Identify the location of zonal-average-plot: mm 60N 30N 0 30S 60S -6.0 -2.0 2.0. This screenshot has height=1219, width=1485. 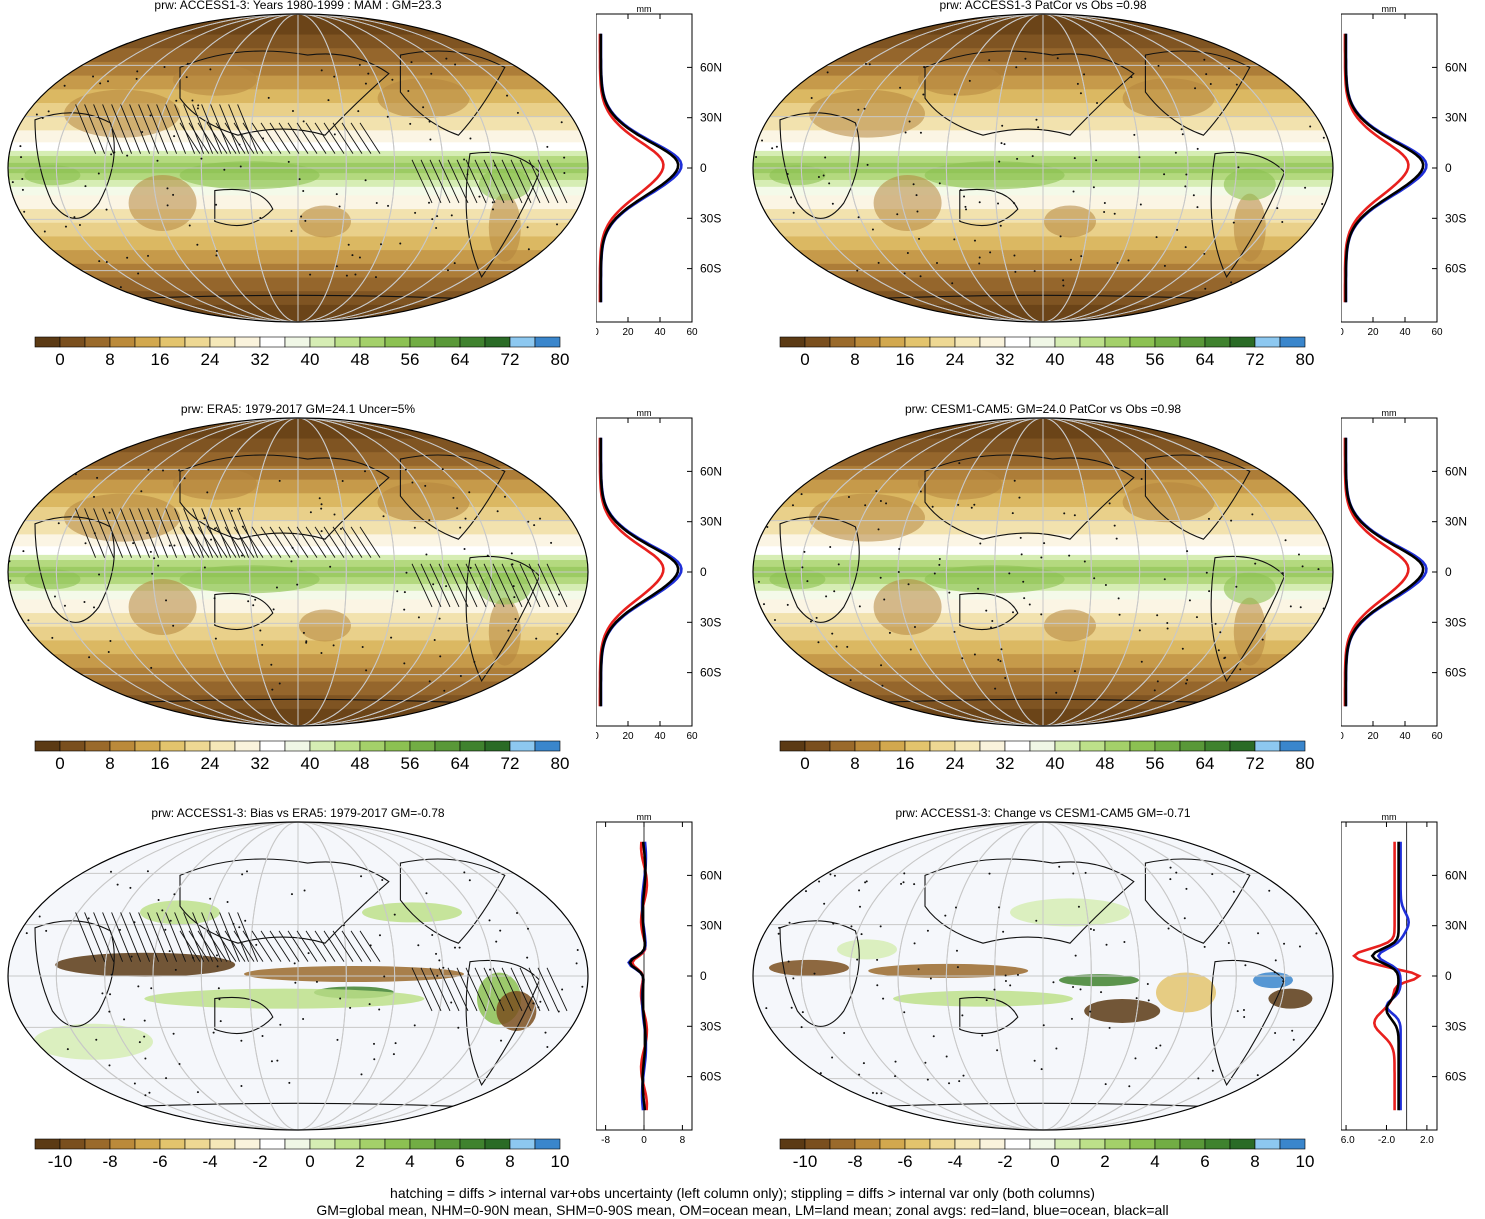
(1404, 979).